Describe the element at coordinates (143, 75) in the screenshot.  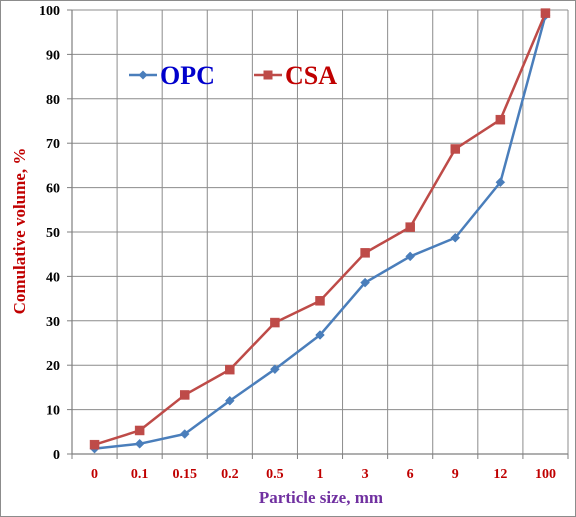
I see `legend-marker-opc` at that location.